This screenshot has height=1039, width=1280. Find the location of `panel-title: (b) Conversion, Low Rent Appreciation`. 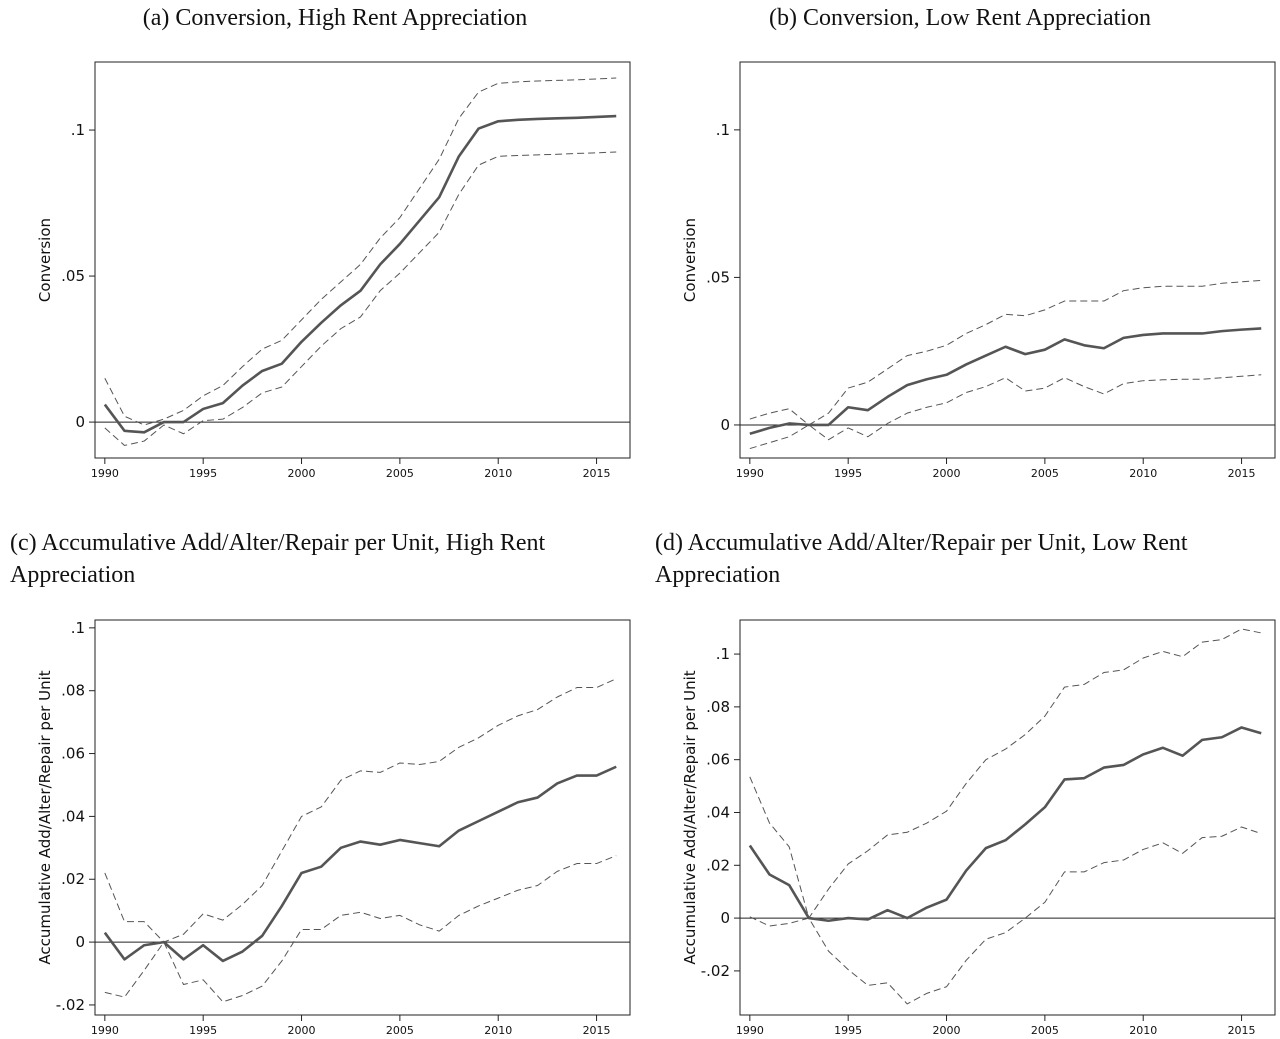

panel-title: (b) Conversion, Low Rent Appreciation is located at coordinates (960, 18).